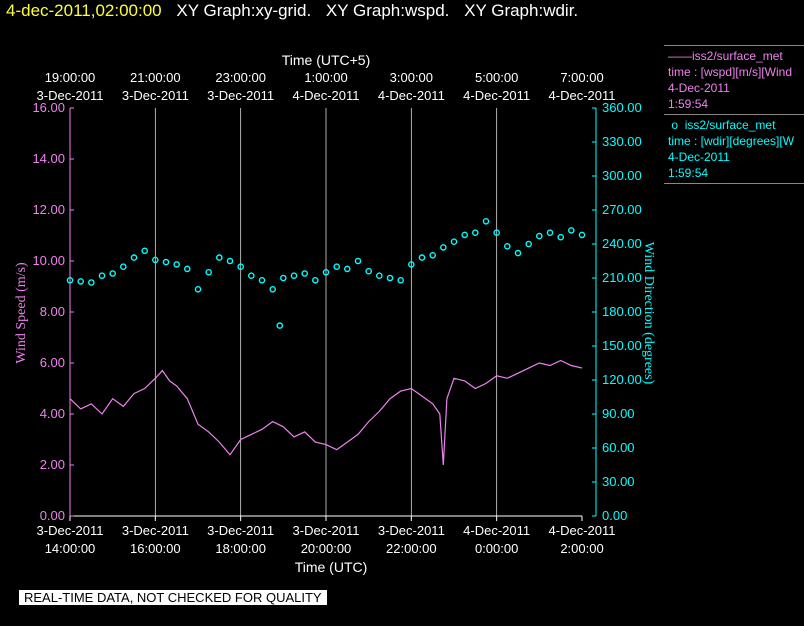  I want to click on x-top-tick-time: 5:00:00, so click(496, 77).